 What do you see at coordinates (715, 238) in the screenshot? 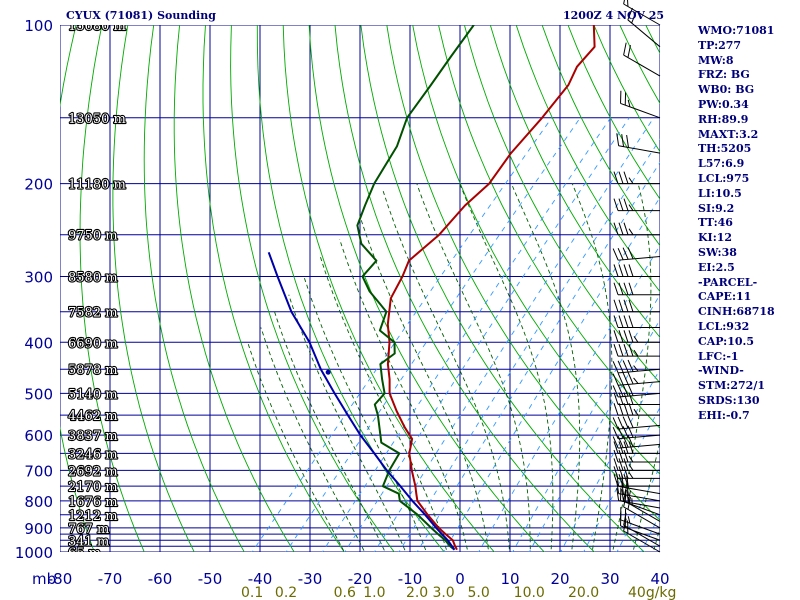
I see `index-item: KI:12` at bounding box center [715, 238].